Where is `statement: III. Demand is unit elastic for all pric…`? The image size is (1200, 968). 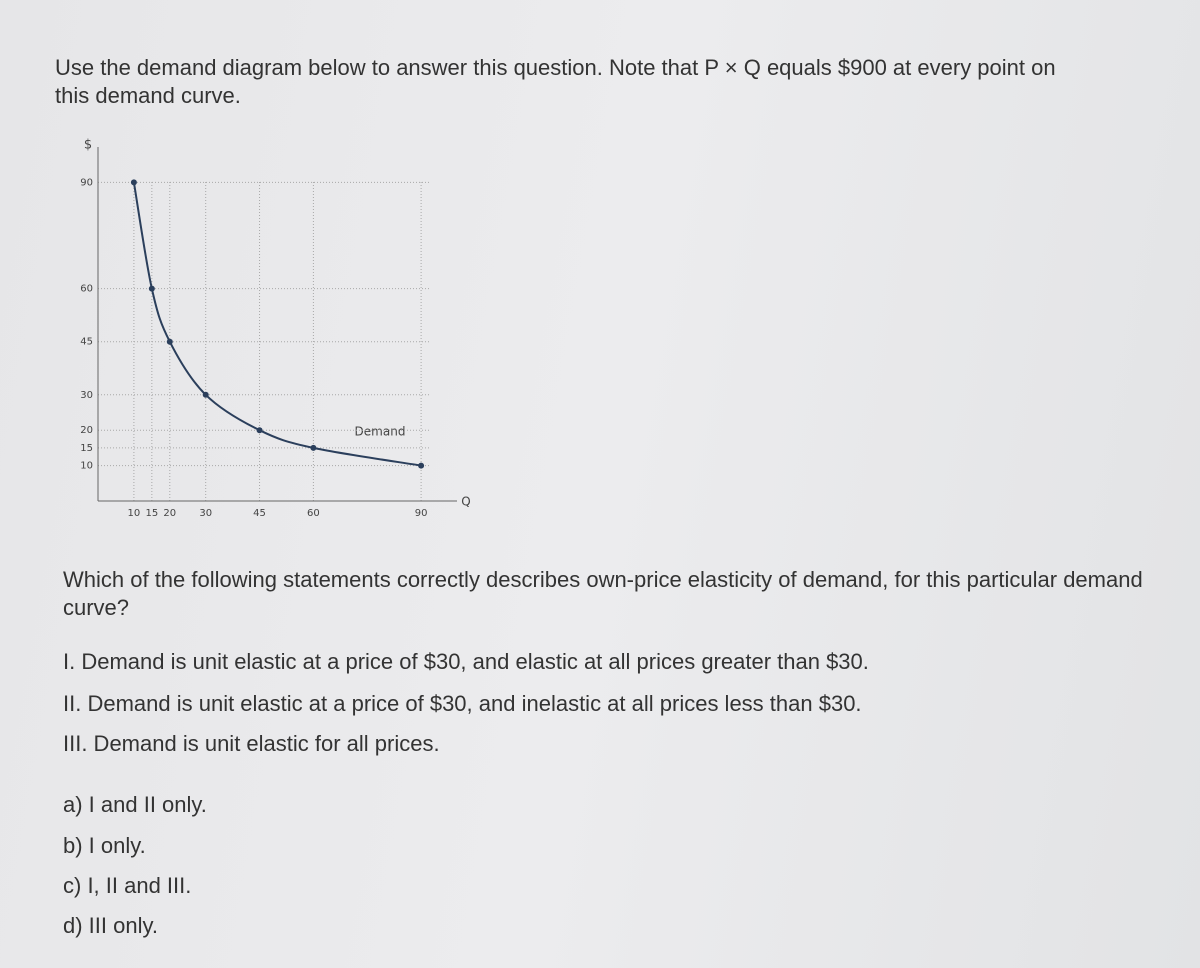
statement: III. Demand is unit elastic for all pric… is located at coordinates (251, 743).